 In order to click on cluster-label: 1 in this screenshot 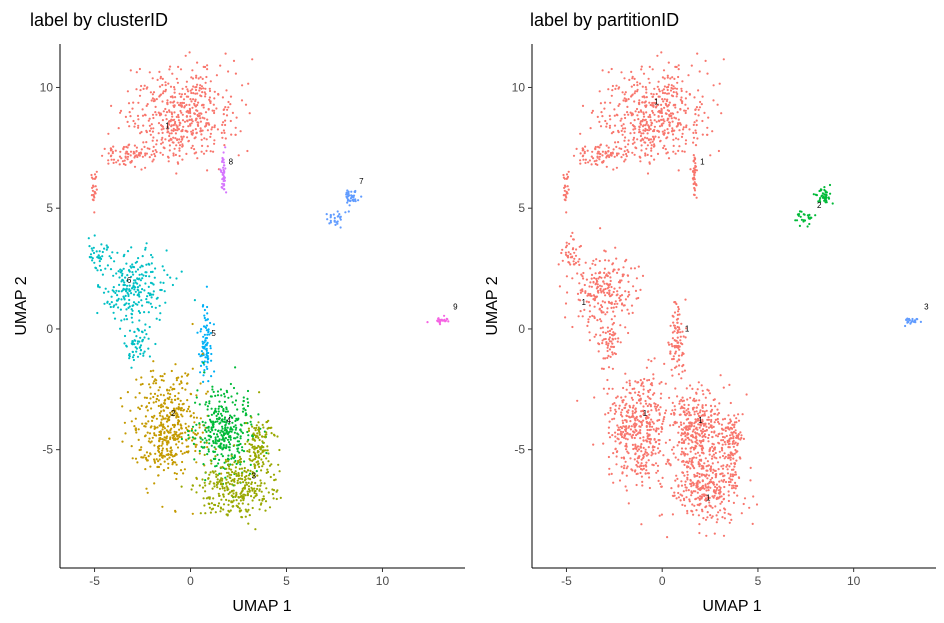, I will do `click(687, 328)`.